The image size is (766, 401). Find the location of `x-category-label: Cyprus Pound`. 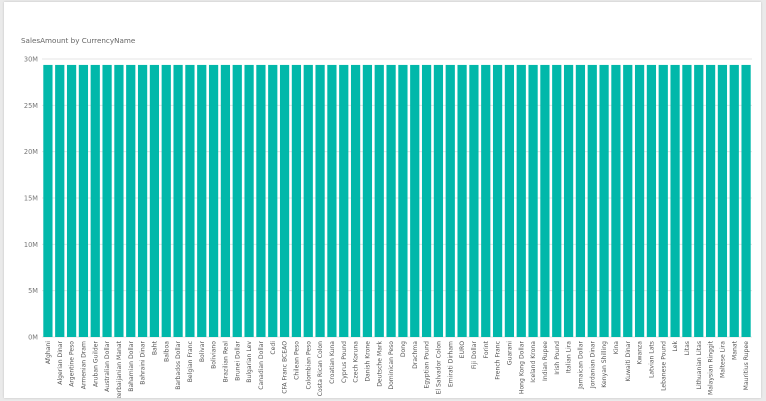

x-category-label: Cyprus Pound is located at coordinates (344, 362).